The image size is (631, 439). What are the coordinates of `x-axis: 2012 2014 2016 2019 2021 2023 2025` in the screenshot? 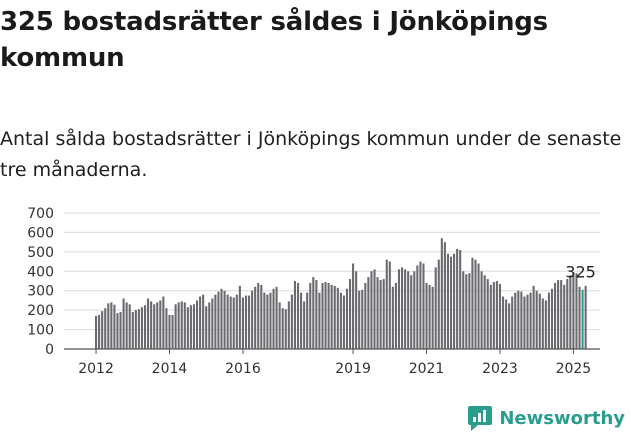 It's located at (332, 362).